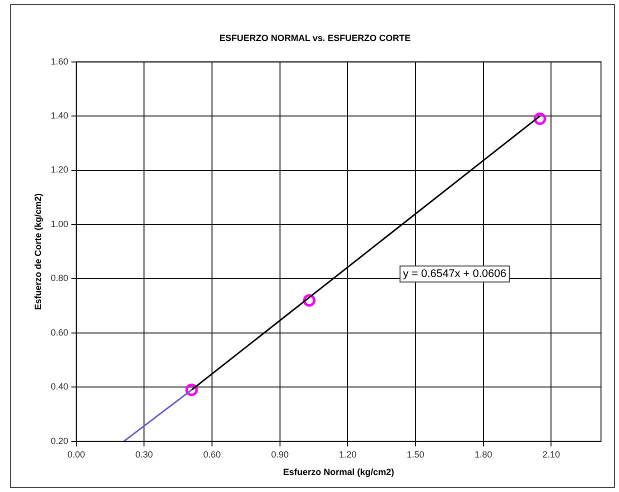  What do you see at coordinates (77, 454) in the screenshot?
I see `x-tick-label: 0.00` at bounding box center [77, 454].